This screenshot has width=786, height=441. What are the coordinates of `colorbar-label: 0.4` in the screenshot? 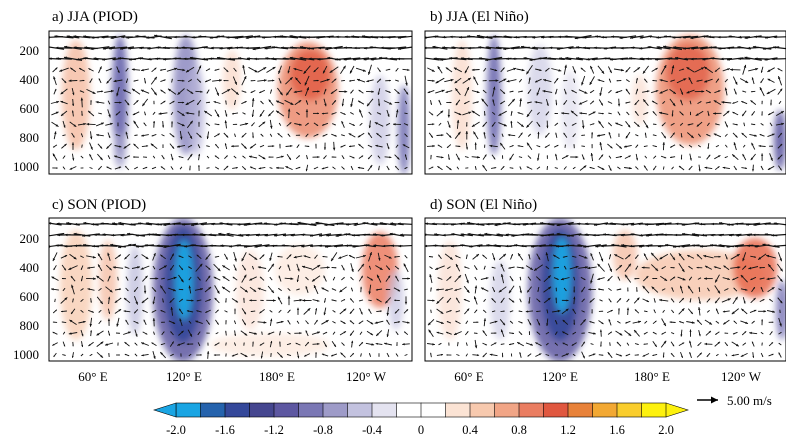 It's located at (470, 430).